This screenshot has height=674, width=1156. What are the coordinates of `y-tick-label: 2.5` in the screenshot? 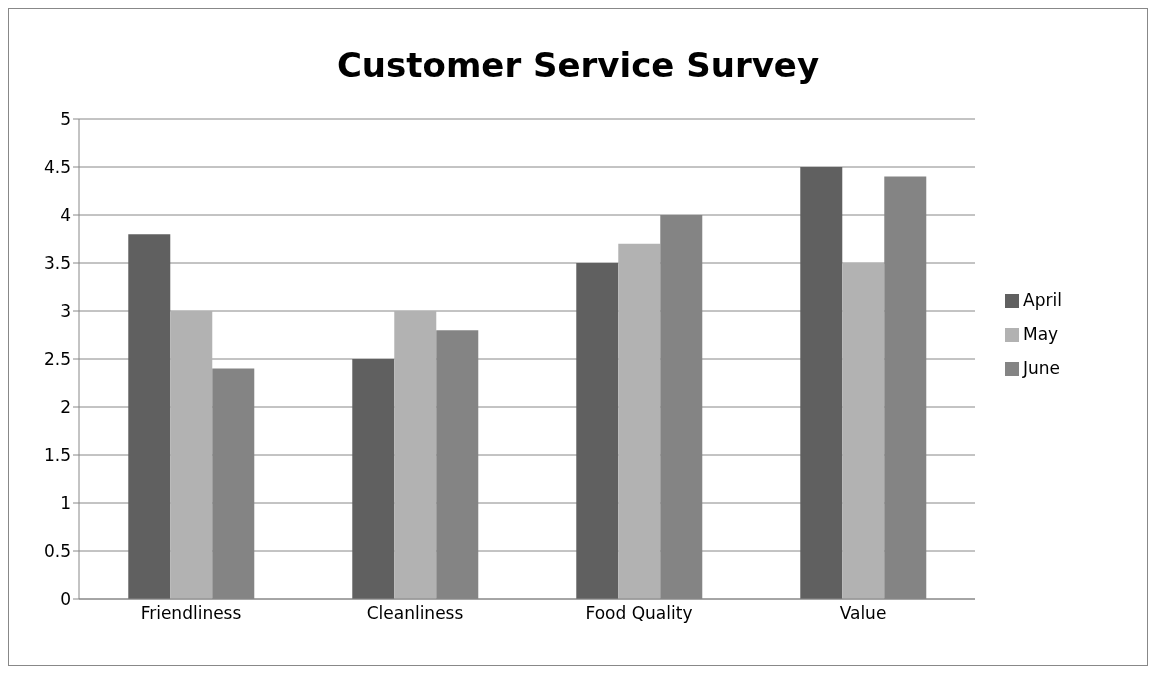 It's located at (57, 359).